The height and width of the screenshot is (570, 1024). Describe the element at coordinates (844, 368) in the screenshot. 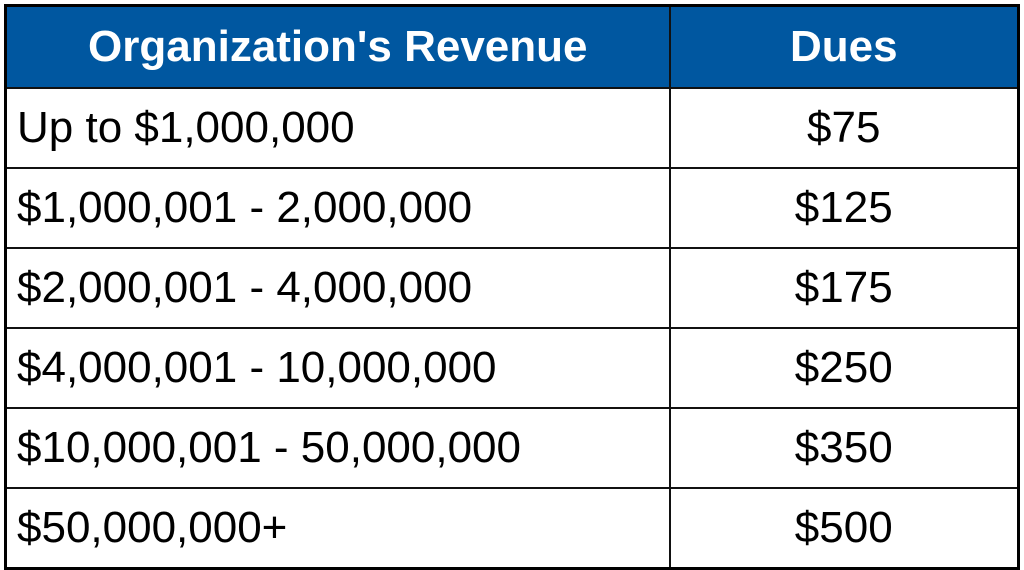

I see `dues-cell: $250` at that location.